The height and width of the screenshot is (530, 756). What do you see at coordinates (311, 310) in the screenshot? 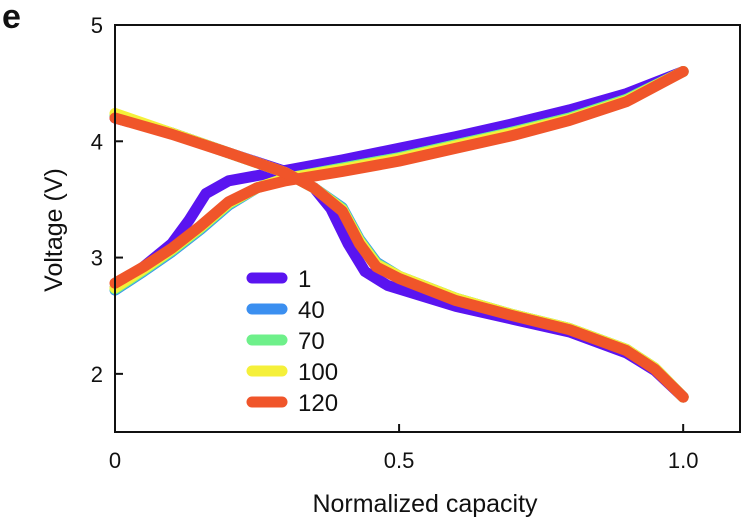
I see `legend-label-40: 40` at bounding box center [311, 310].